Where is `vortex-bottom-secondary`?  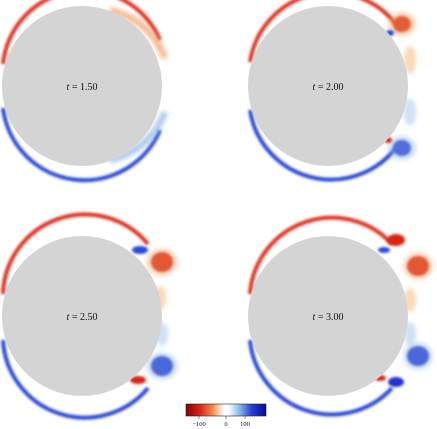 vortex-bottom-secondary is located at coordinates (138, 380).